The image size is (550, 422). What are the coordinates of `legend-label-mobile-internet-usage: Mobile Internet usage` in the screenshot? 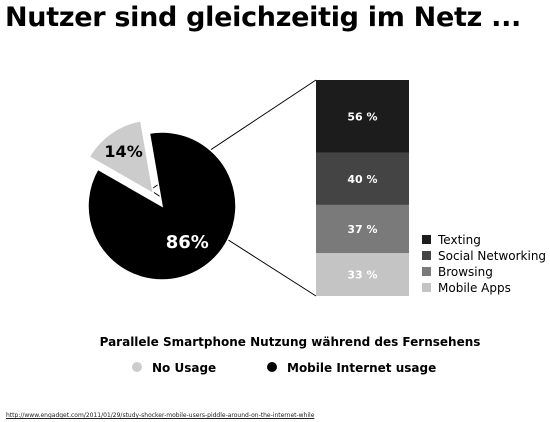 It's located at (361, 368).